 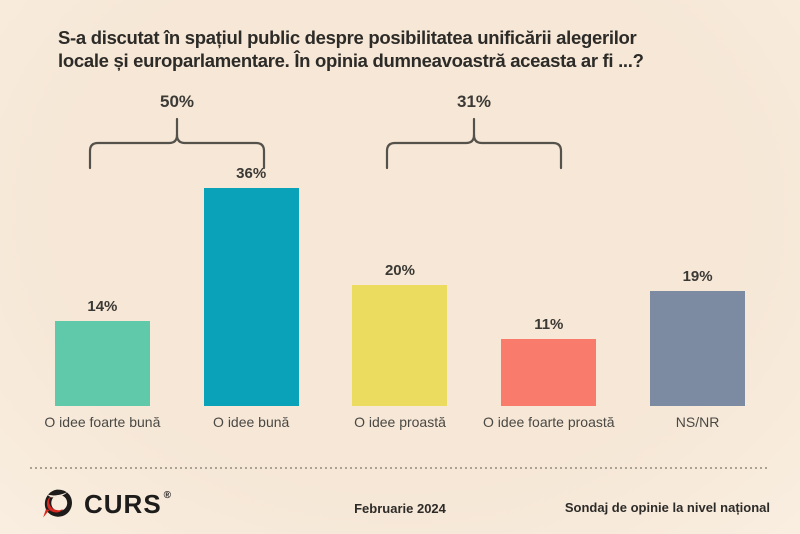 I want to click on bar-value-label: 19%, so click(x=697, y=276).